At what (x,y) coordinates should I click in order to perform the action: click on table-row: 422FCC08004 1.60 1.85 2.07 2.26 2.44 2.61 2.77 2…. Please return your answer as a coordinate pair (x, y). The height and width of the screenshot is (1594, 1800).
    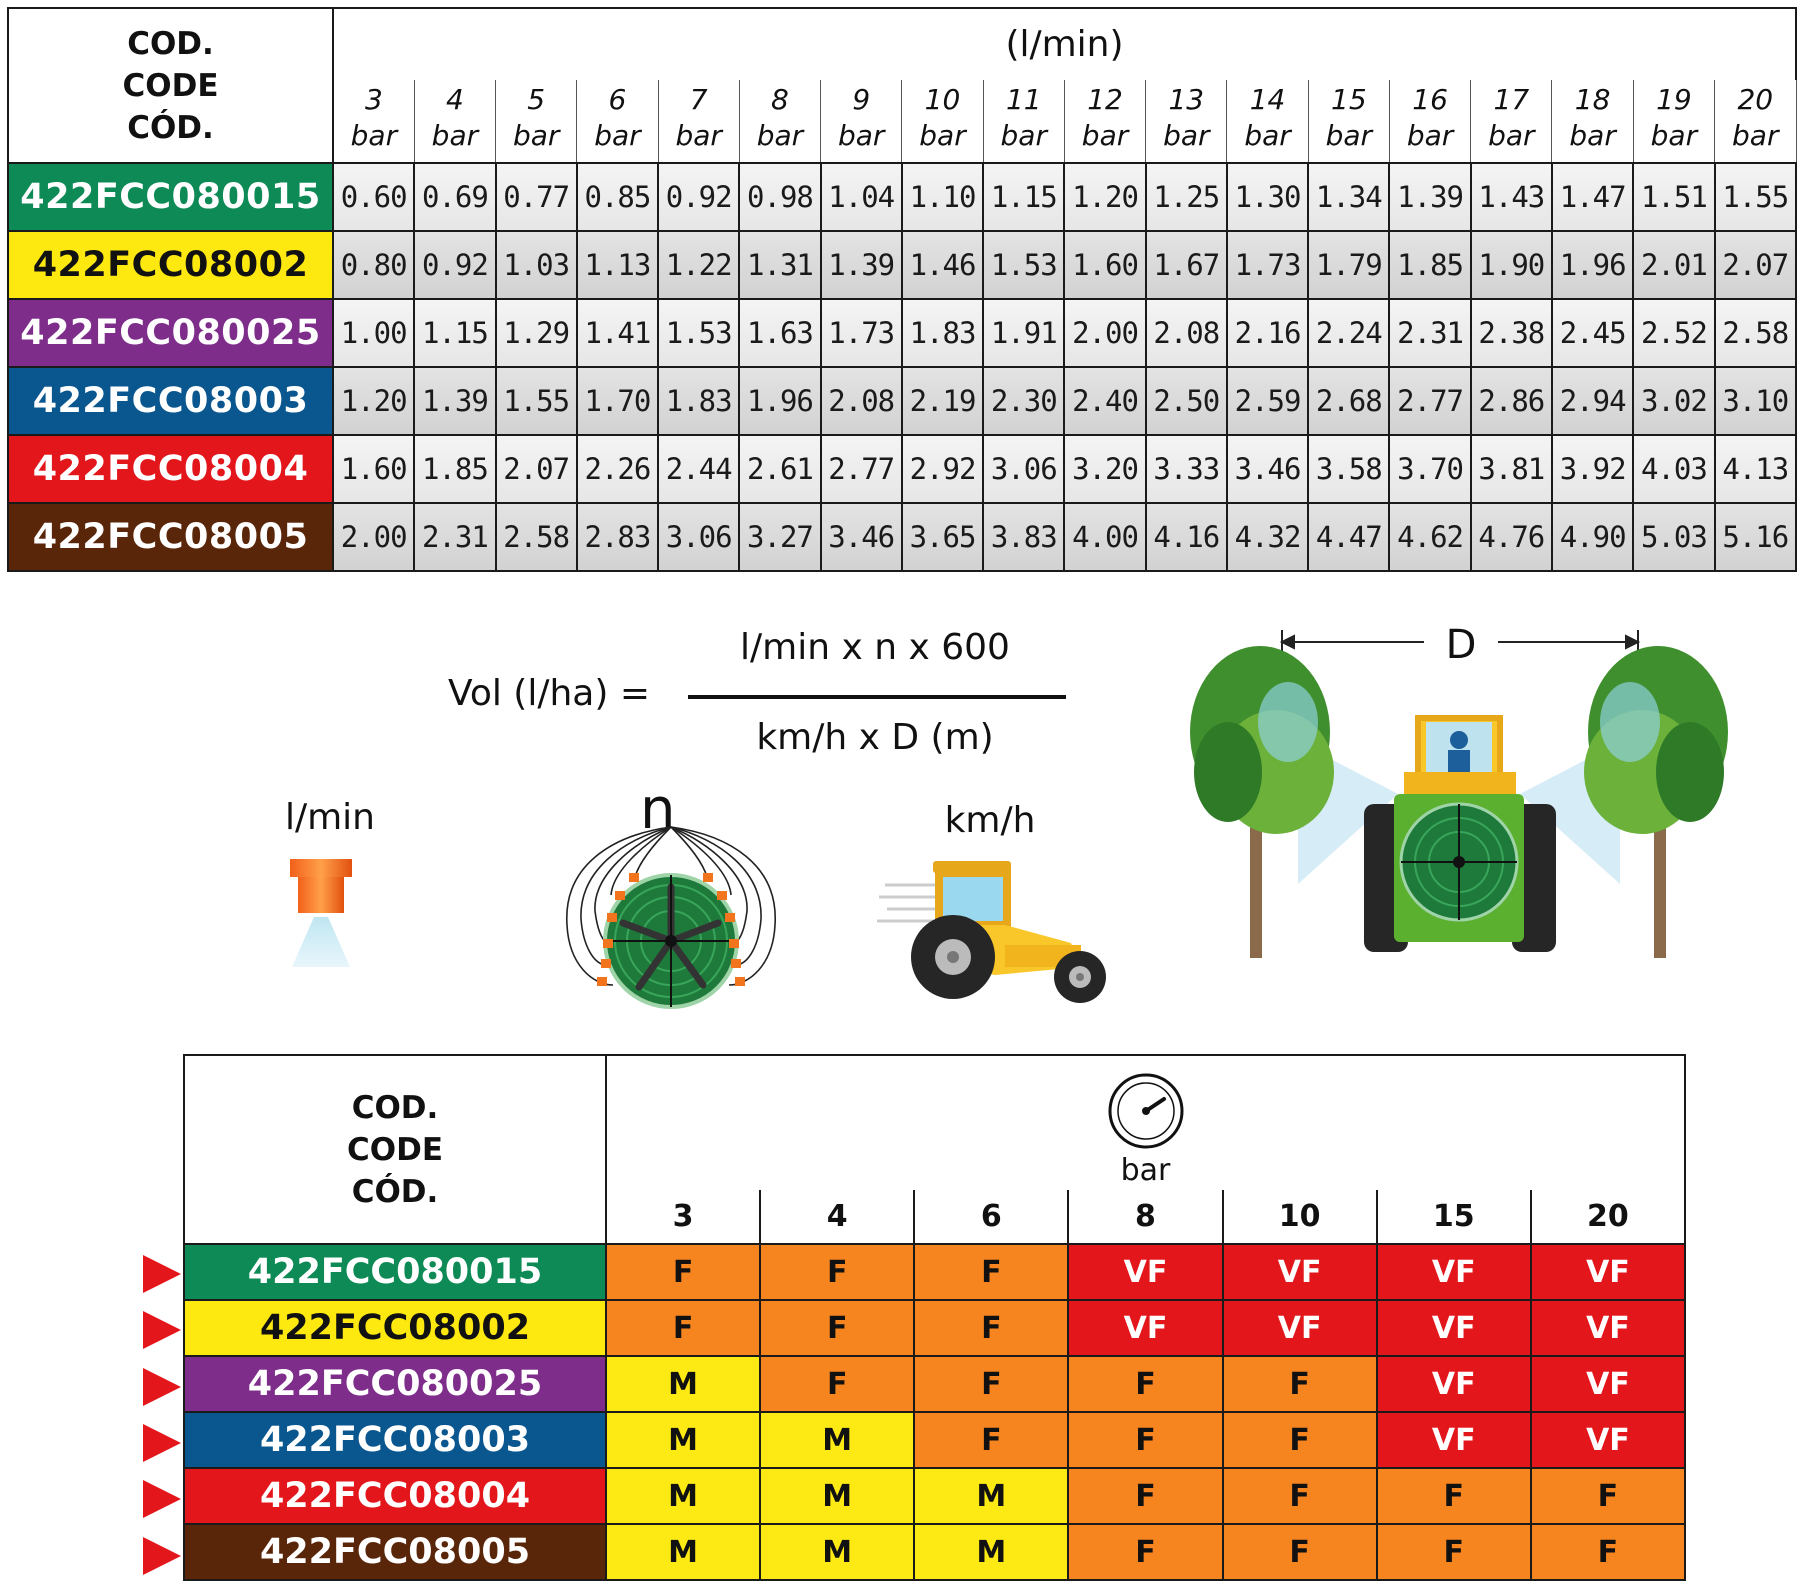
    Looking at the image, I should click on (902, 469).